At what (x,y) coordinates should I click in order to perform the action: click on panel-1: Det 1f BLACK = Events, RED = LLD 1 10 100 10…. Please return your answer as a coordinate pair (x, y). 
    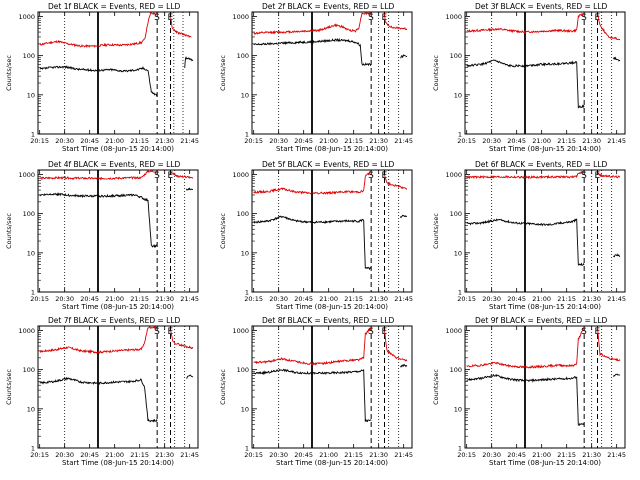
    Looking at the image, I should click on (102, 77).